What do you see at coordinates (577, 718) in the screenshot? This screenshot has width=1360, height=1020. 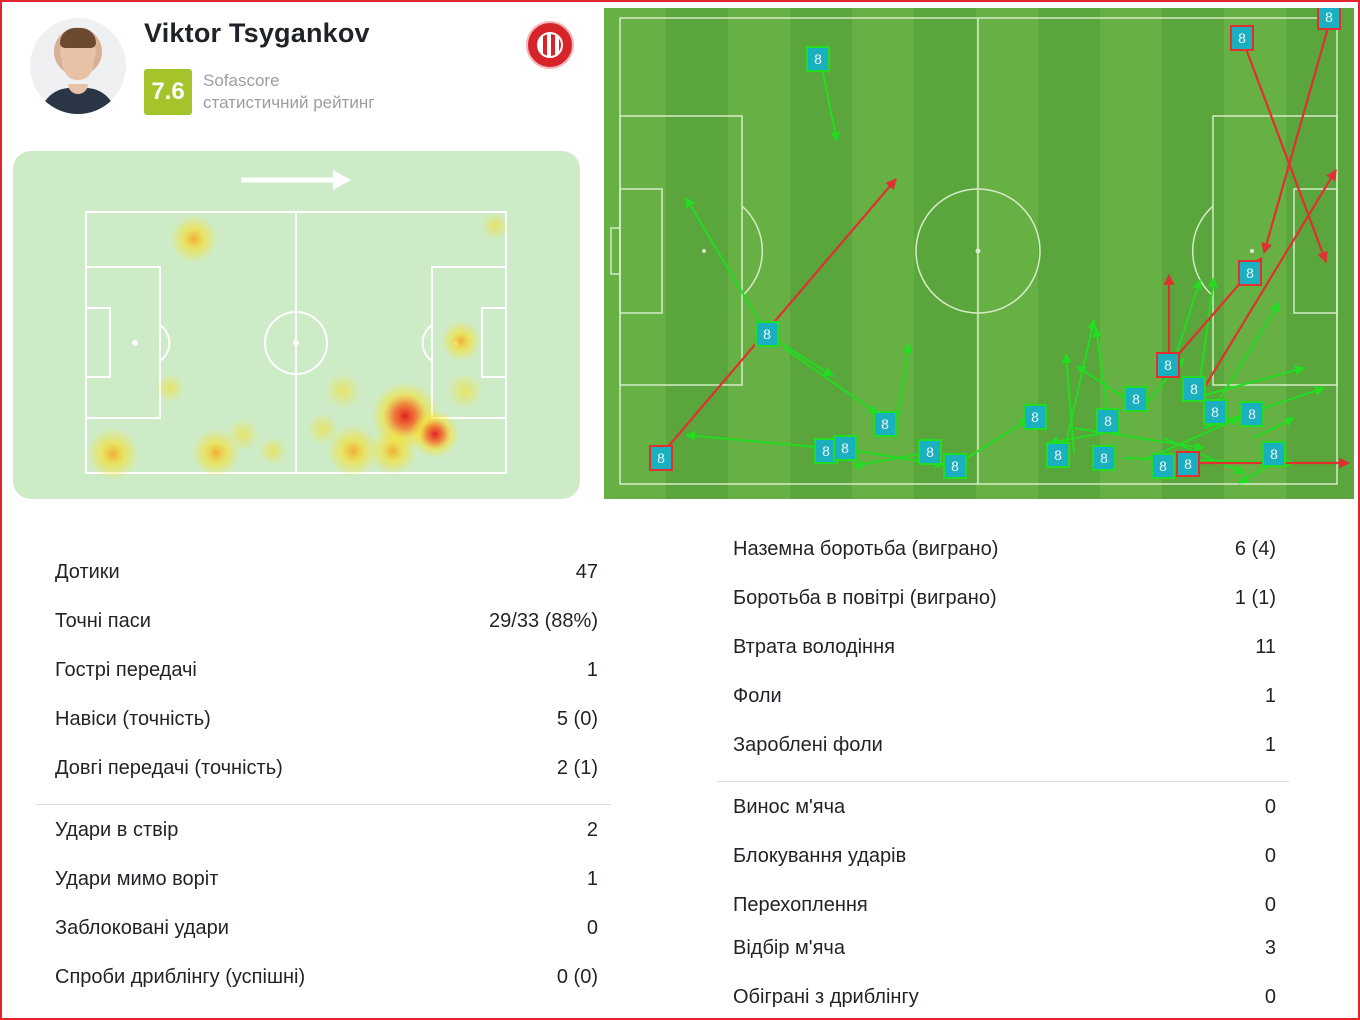 I see `stat-value: 5 (0)` at bounding box center [577, 718].